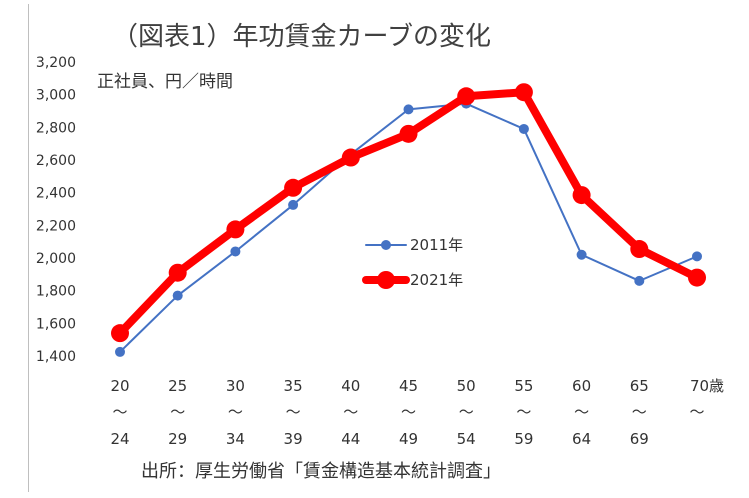 The image size is (749, 498). I want to click on frame-left-border, so click(28, 248).